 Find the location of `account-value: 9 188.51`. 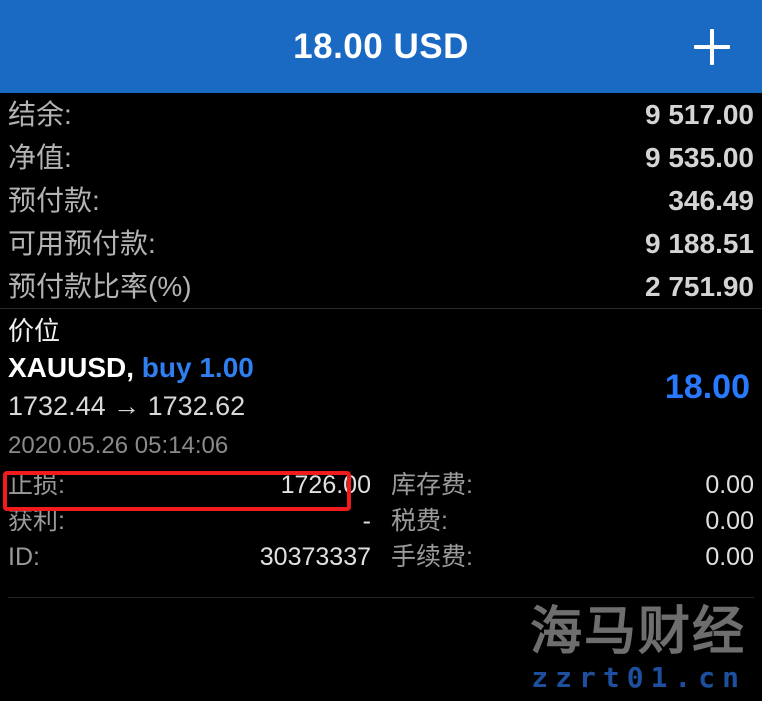

account-value: 9 188.51 is located at coordinates (699, 243).